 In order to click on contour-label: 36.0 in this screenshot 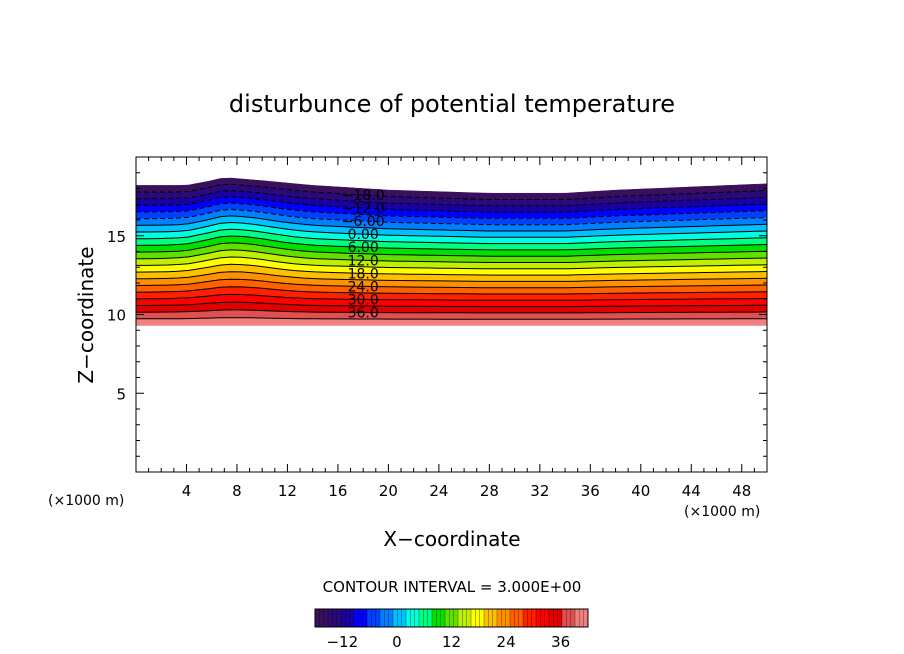, I will do `click(363, 313)`.